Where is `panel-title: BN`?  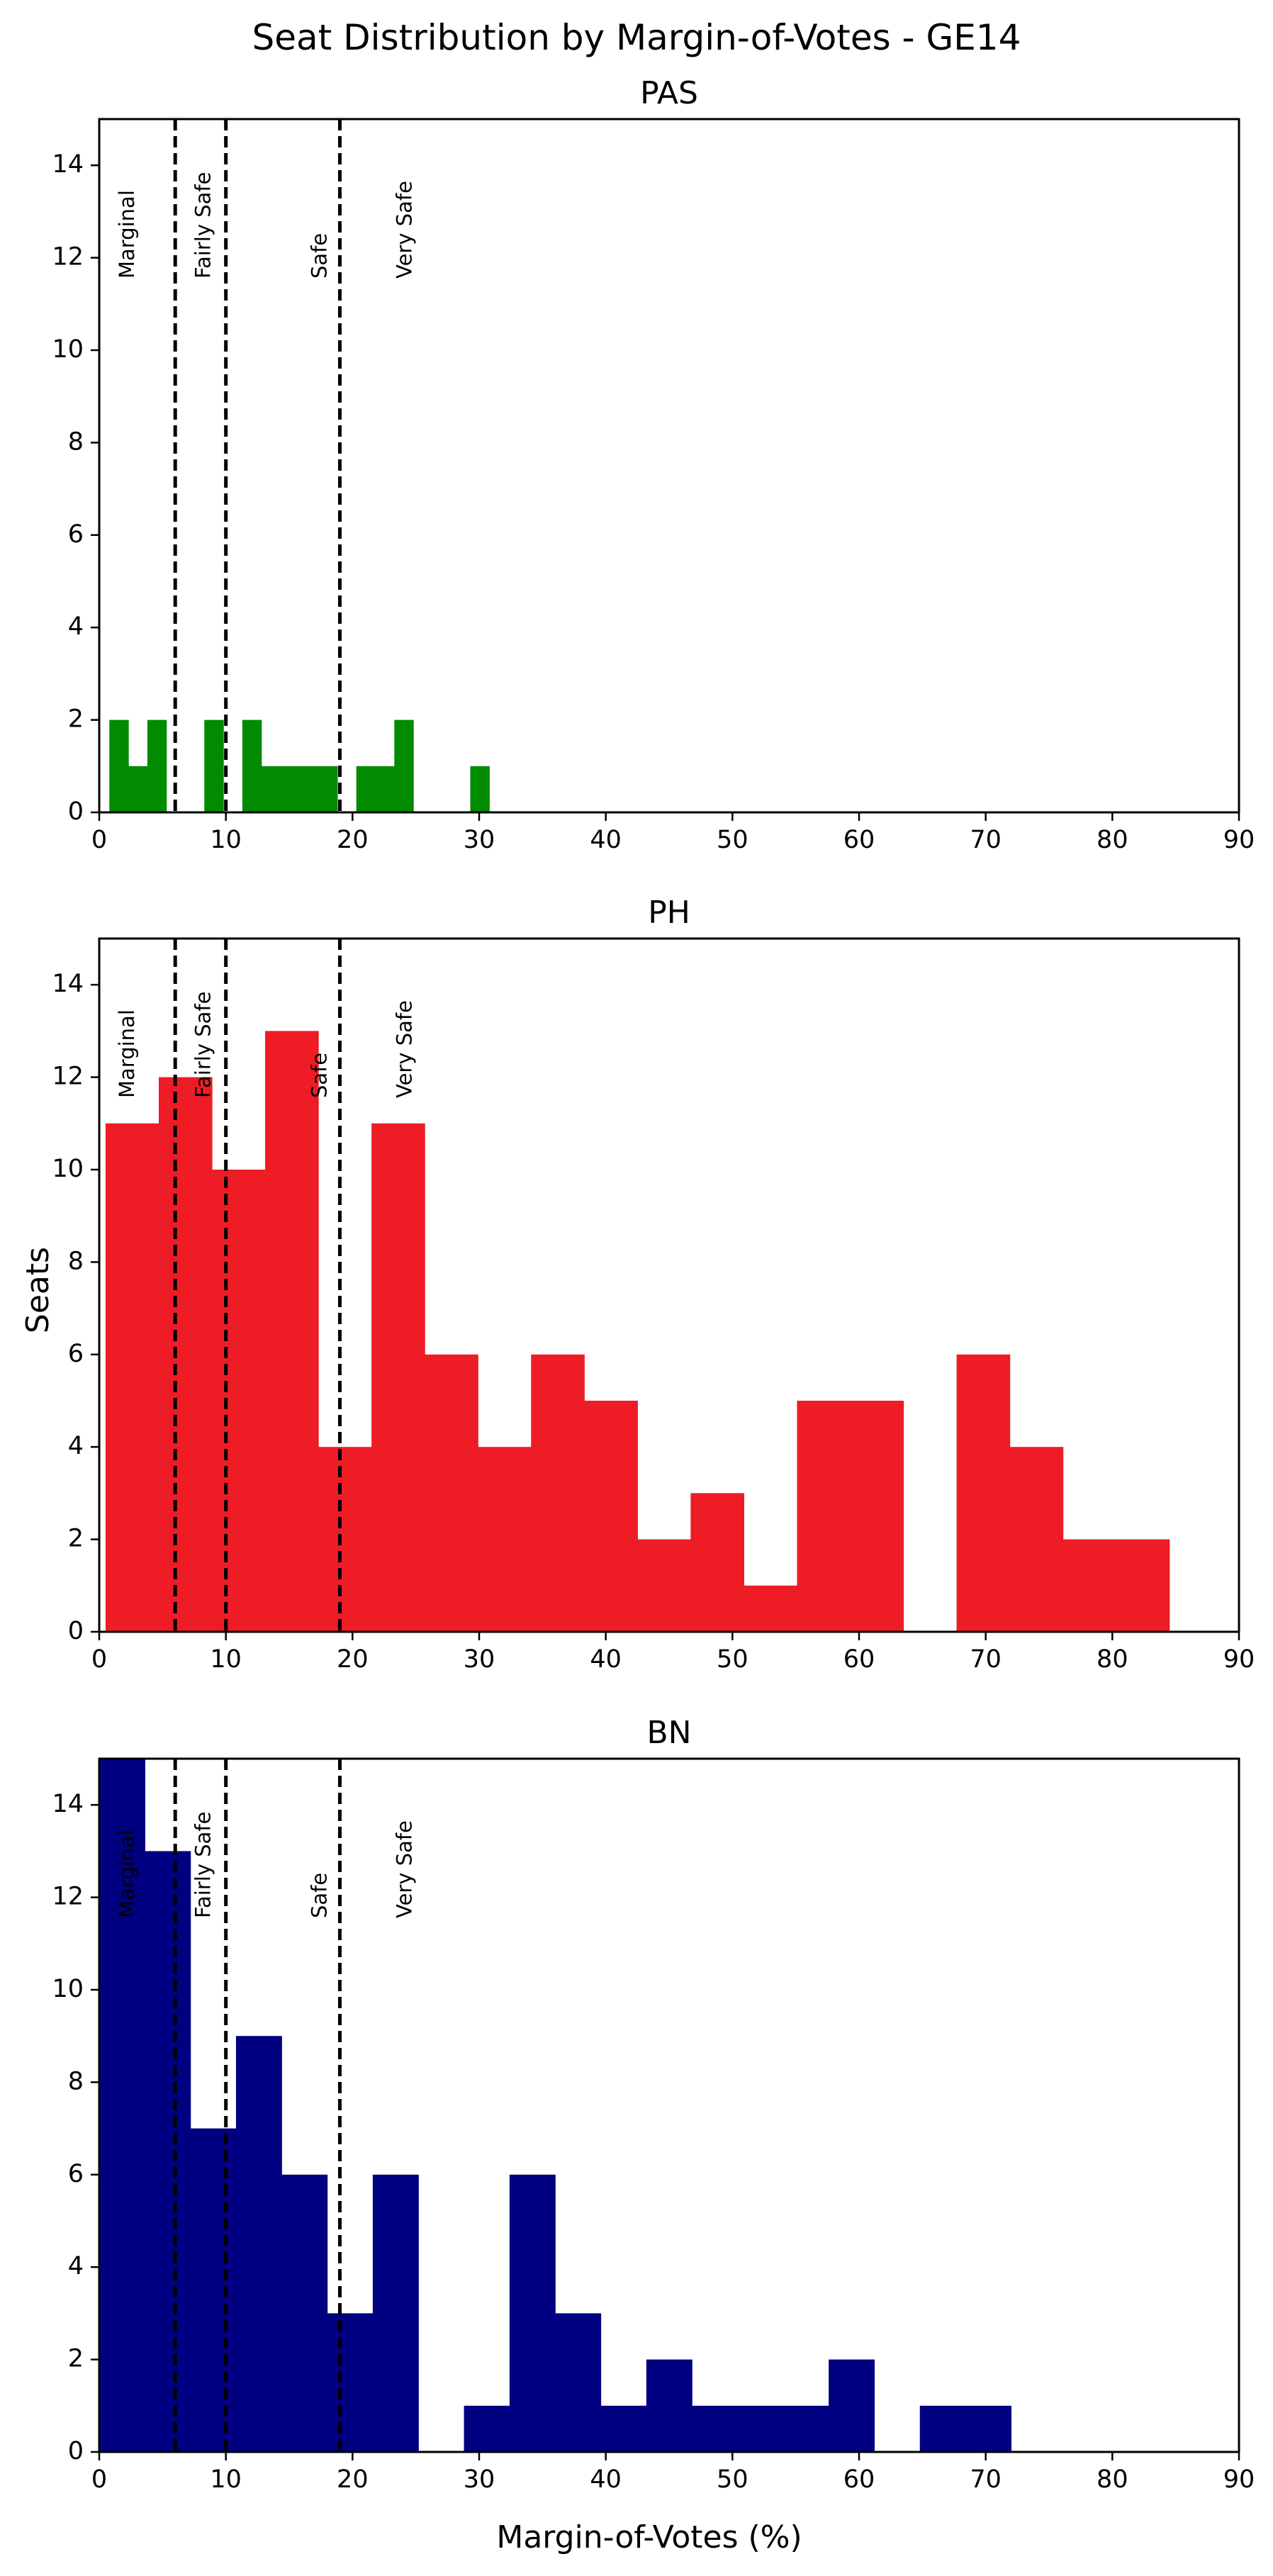 panel-title: BN is located at coordinates (668, 1733).